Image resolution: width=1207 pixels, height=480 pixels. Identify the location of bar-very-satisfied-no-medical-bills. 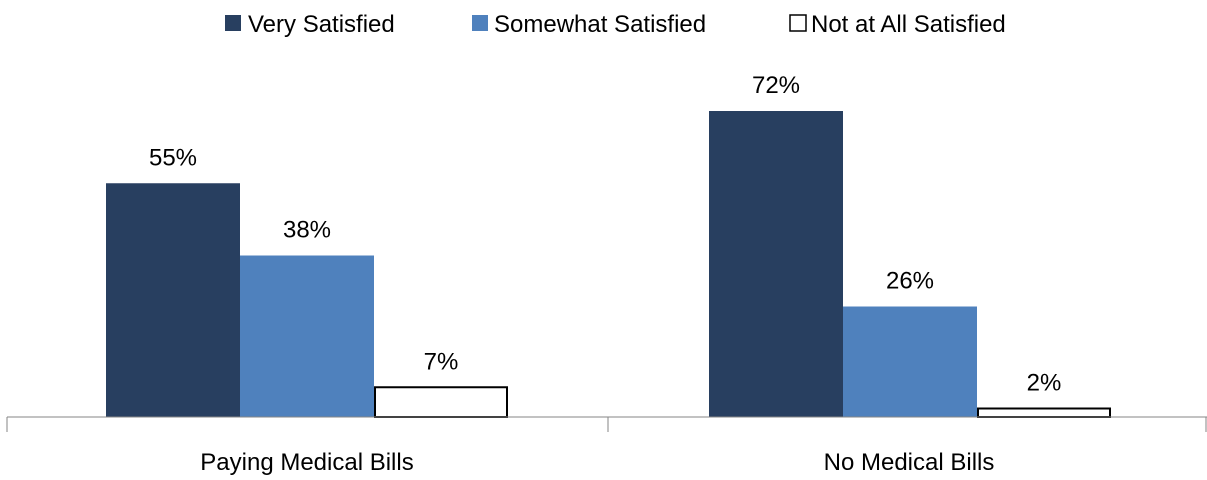
(776, 264).